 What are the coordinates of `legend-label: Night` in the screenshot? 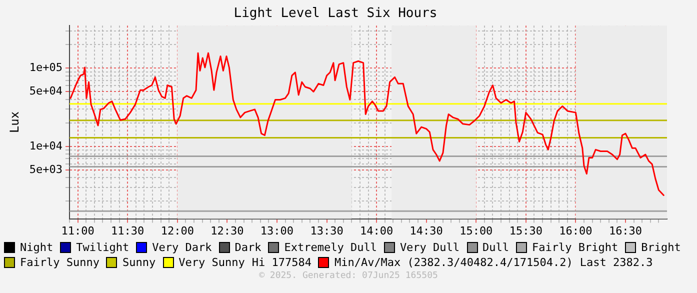 It's located at (36, 247).